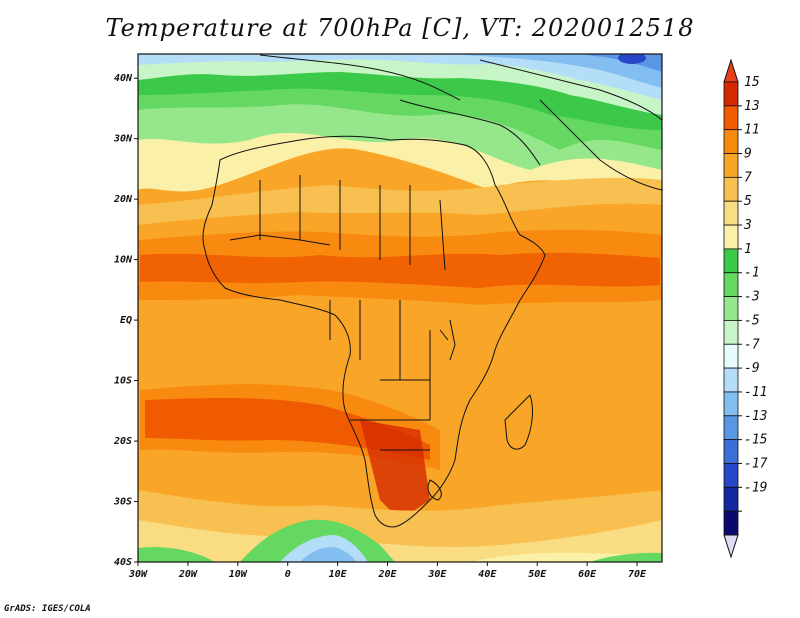  What do you see at coordinates (748, 154) in the screenshot?
I see `colorbar-label: 9` at bounding box center [748, 154].